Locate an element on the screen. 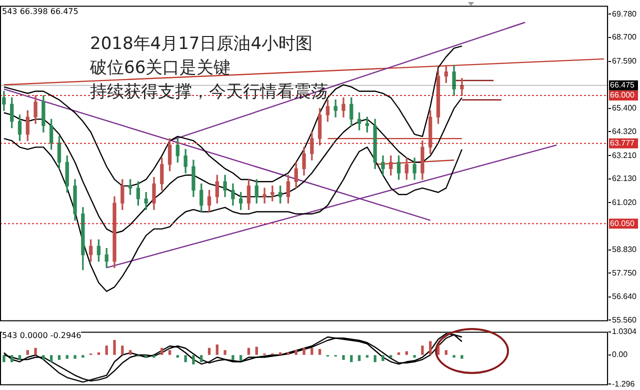 The height and width of the screenshot is (390, 640). annotation: 543 66.398 66.475 is located at coordinates (40, 11).